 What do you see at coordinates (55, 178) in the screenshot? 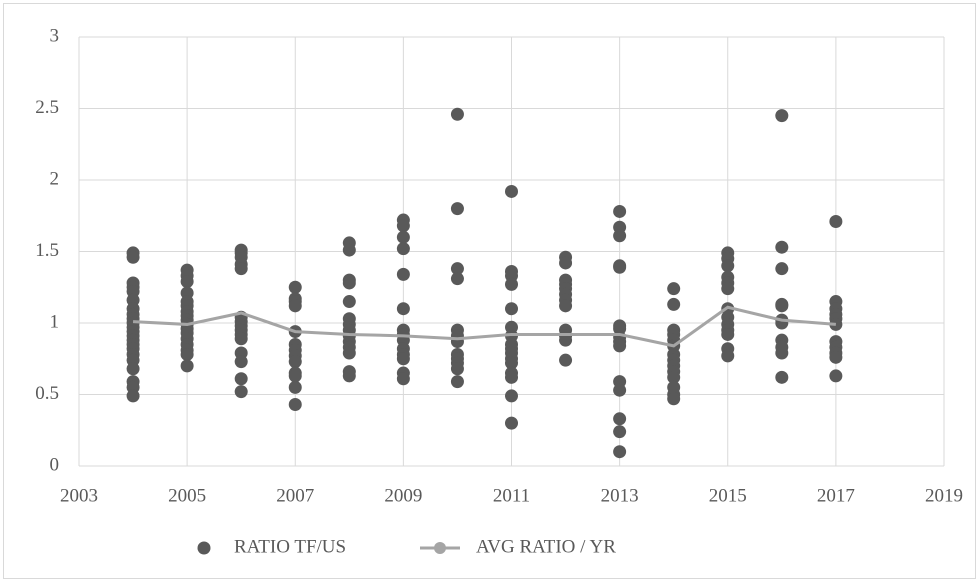
I see `y-tick-label: 2` at bounding box center [55, 178].